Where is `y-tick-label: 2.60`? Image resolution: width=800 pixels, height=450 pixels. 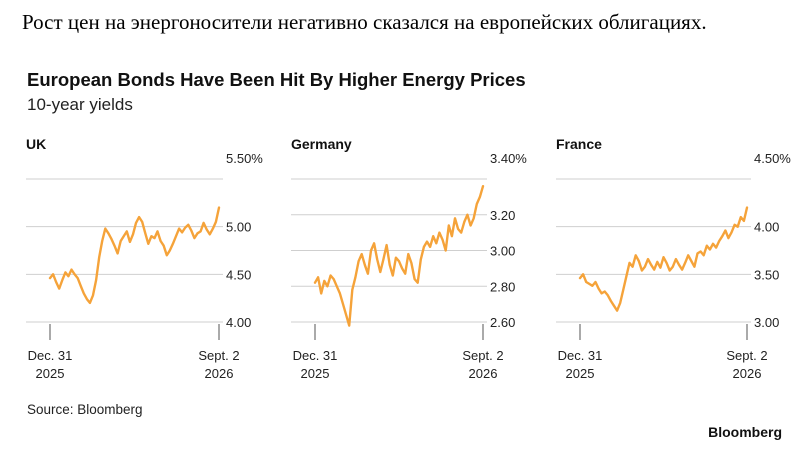 y-tick-label: 2.60 is located at coordinates (502, 322).